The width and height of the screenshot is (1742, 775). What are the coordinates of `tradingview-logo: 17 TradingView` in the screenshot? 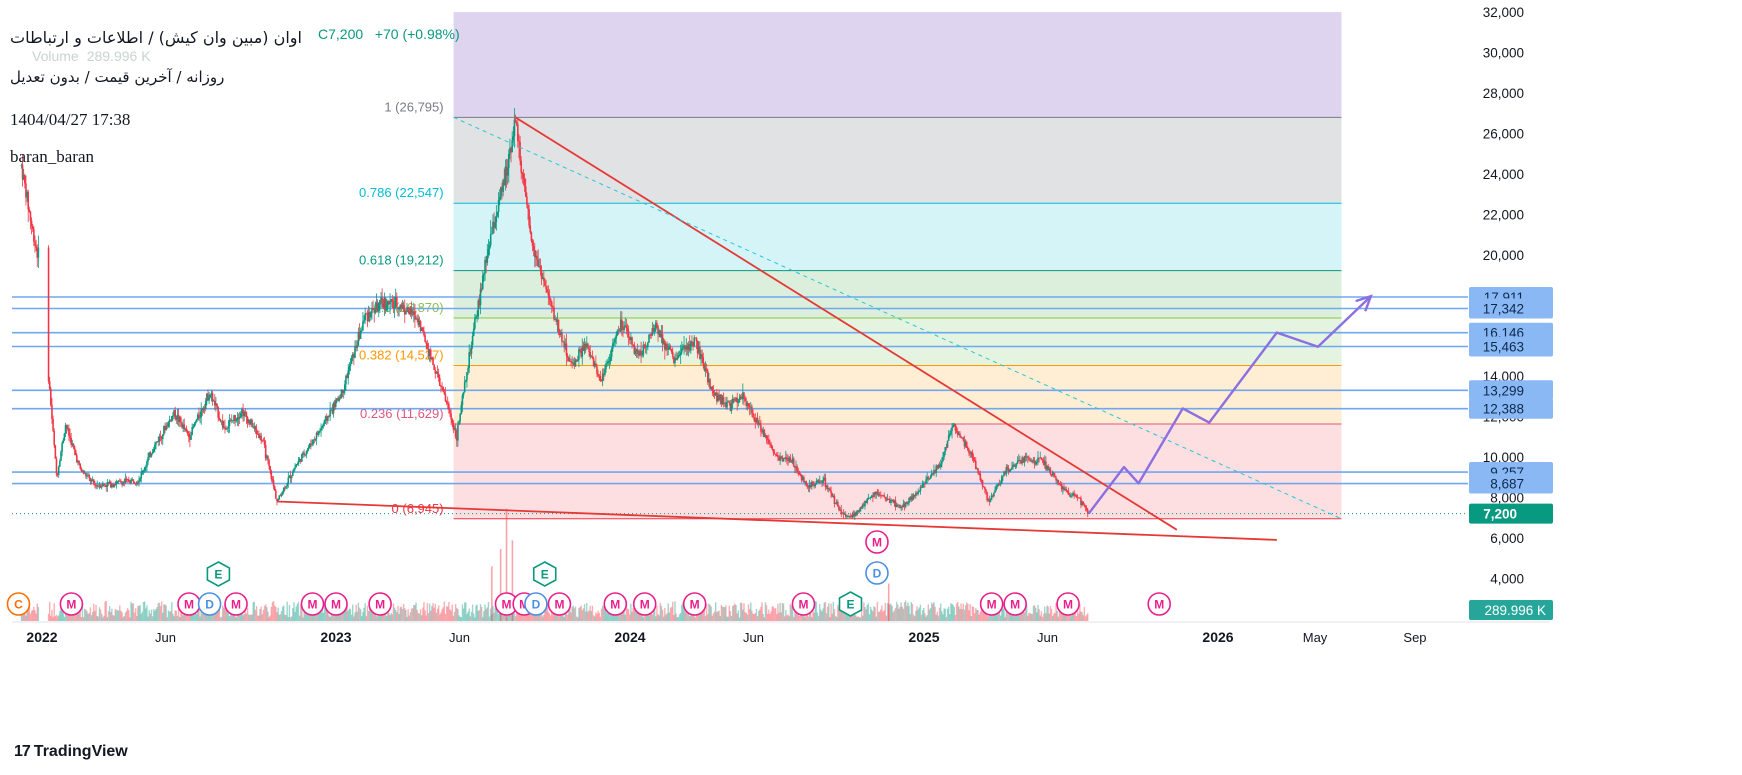 It's located at (71, 752).